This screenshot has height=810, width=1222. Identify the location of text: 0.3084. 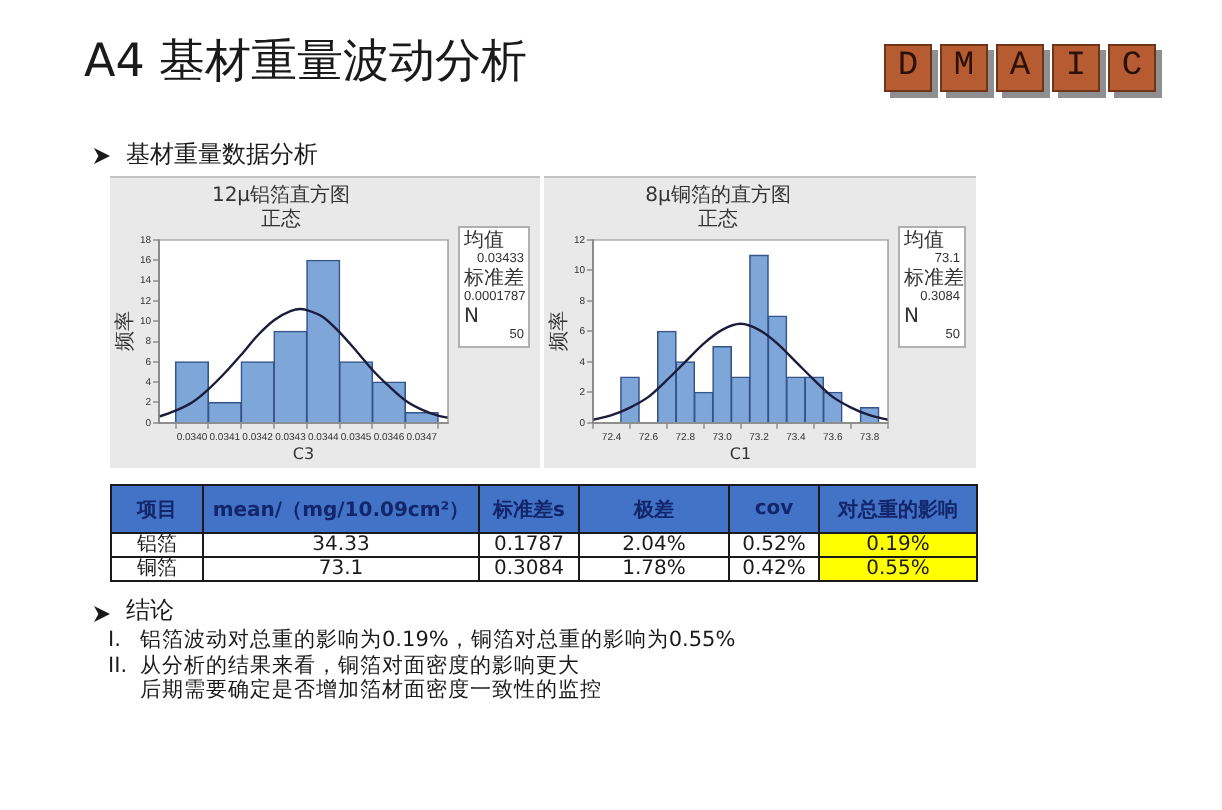
(529, 569).